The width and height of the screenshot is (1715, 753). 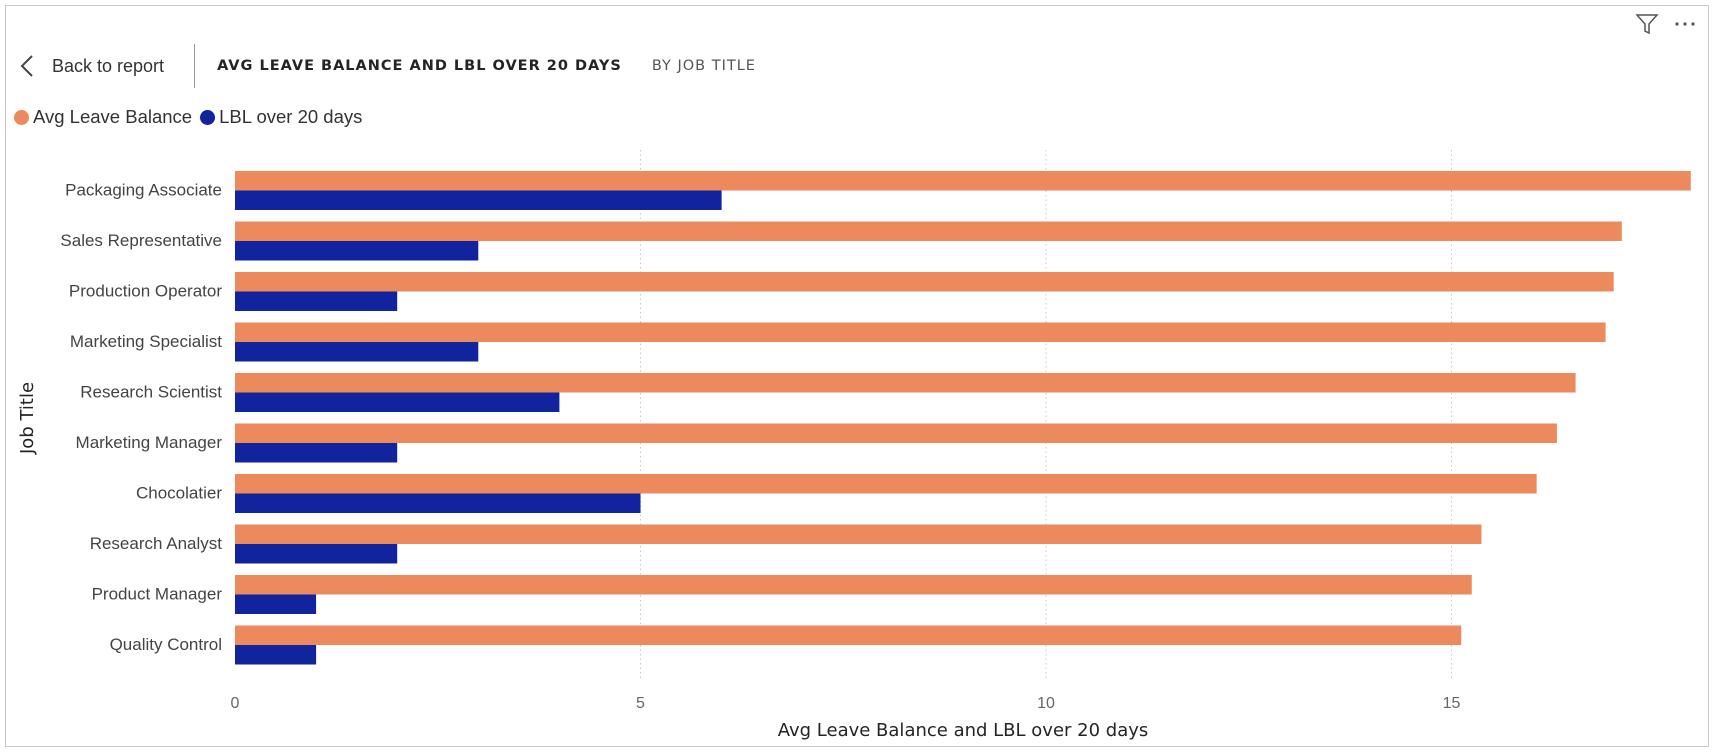 What do you see at coordinates (357, 352) in the screenshot?
I see `bar-lbl-over-20-days-marketing-specialist` at bounding box center [357, 352].